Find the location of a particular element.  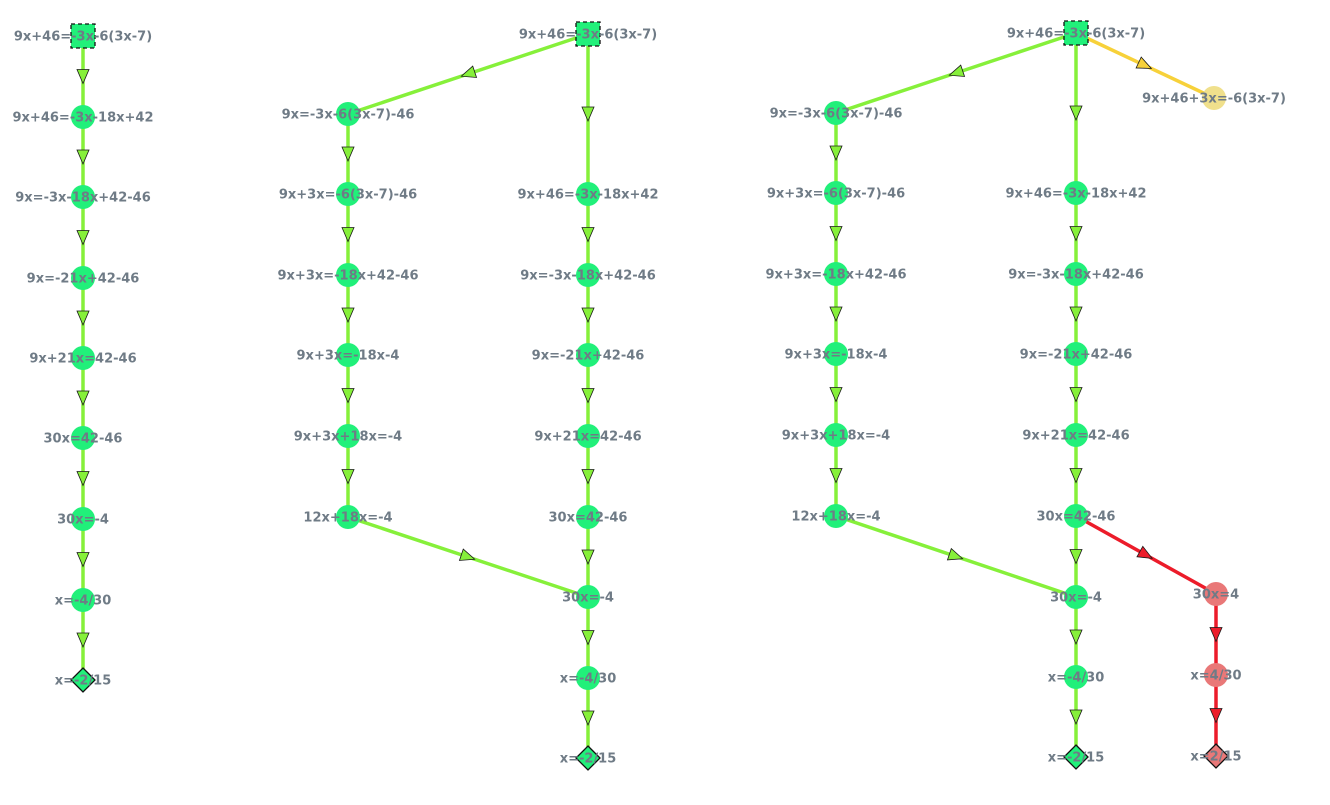

node-label-9x-3x-6-3x-7-46: 9x=-3x-6(3x-7)-46 is located at coordinates (348, 115).